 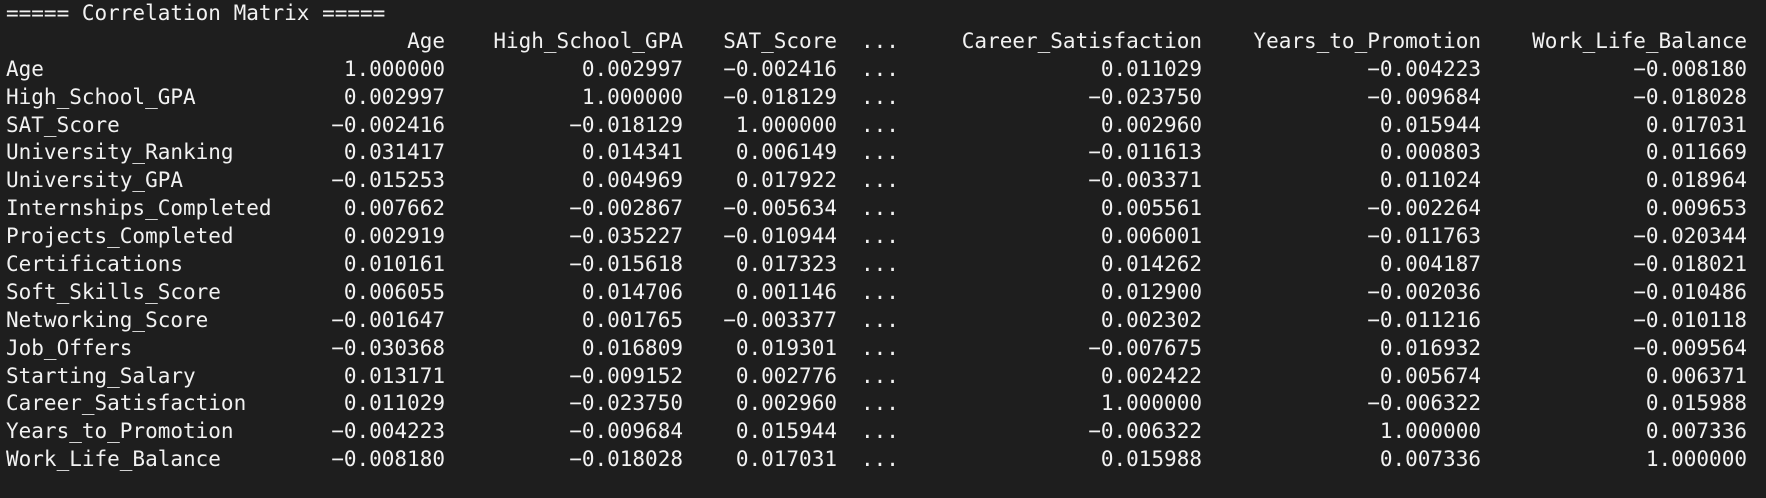 What do you see at coordinates (588, 40) in the screenshot?
I see `column-header: High_School_GPA` at bounding box center [588, 40].